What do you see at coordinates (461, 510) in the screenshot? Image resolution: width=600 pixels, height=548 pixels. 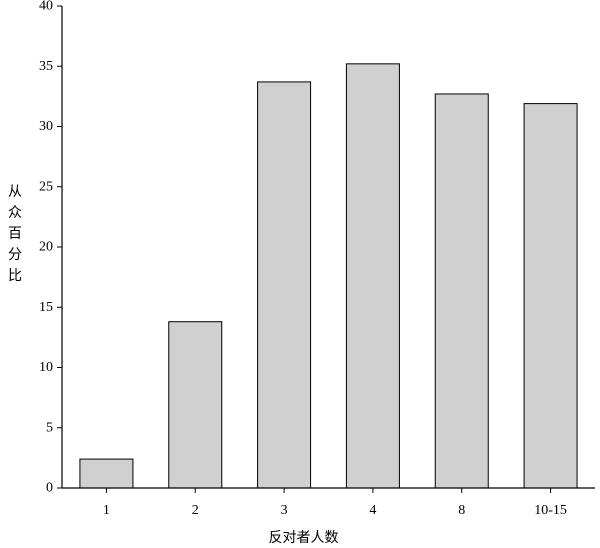 I see `x-tick-label: 8` at bounding box center [461, 510].